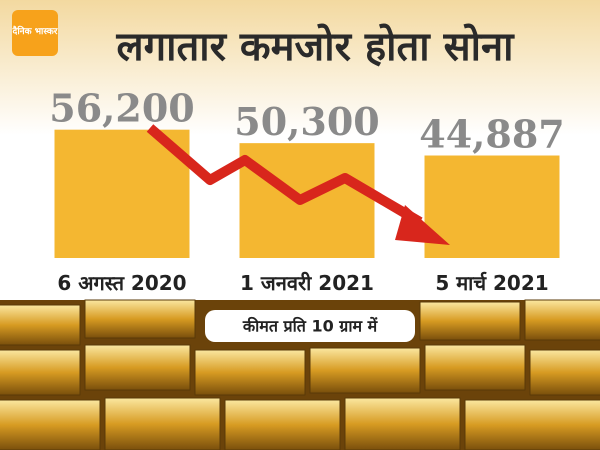 The height and width of the screenshot is (450, 600). I want to click on note-box, so click(310, 326).